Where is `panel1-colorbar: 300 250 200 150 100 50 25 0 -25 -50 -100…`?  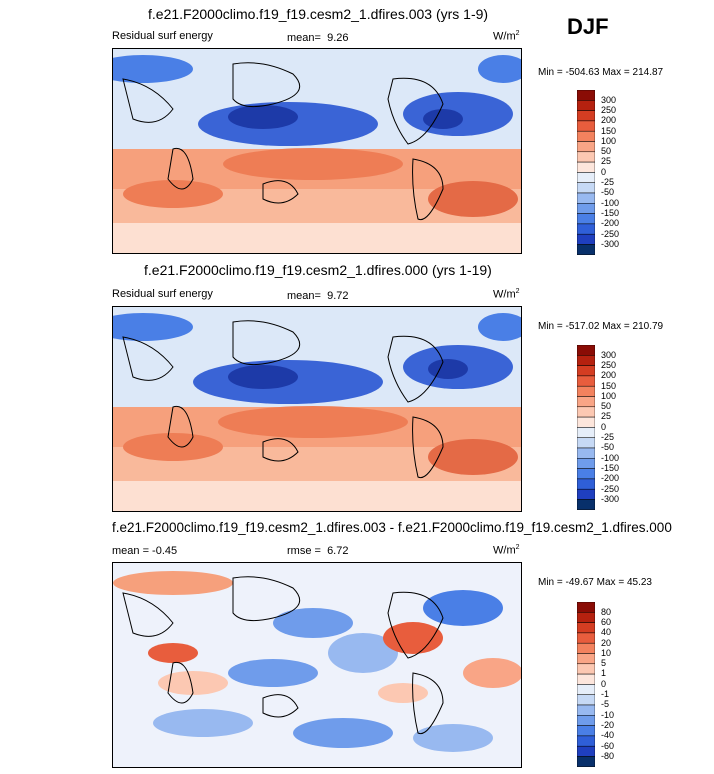
panel1-colorbar: 300 250 200 150 100 50 25 0 -25 -50 -100… is located at coordinates (607, 172).